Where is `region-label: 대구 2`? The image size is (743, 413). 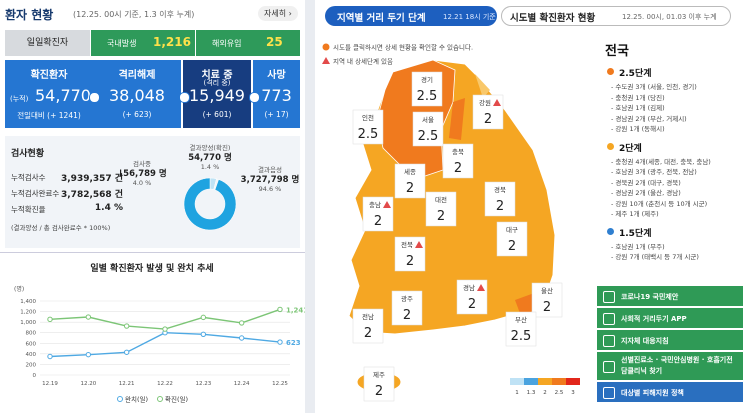 region-label: 대구 2 is located at coordinates (512, 239).